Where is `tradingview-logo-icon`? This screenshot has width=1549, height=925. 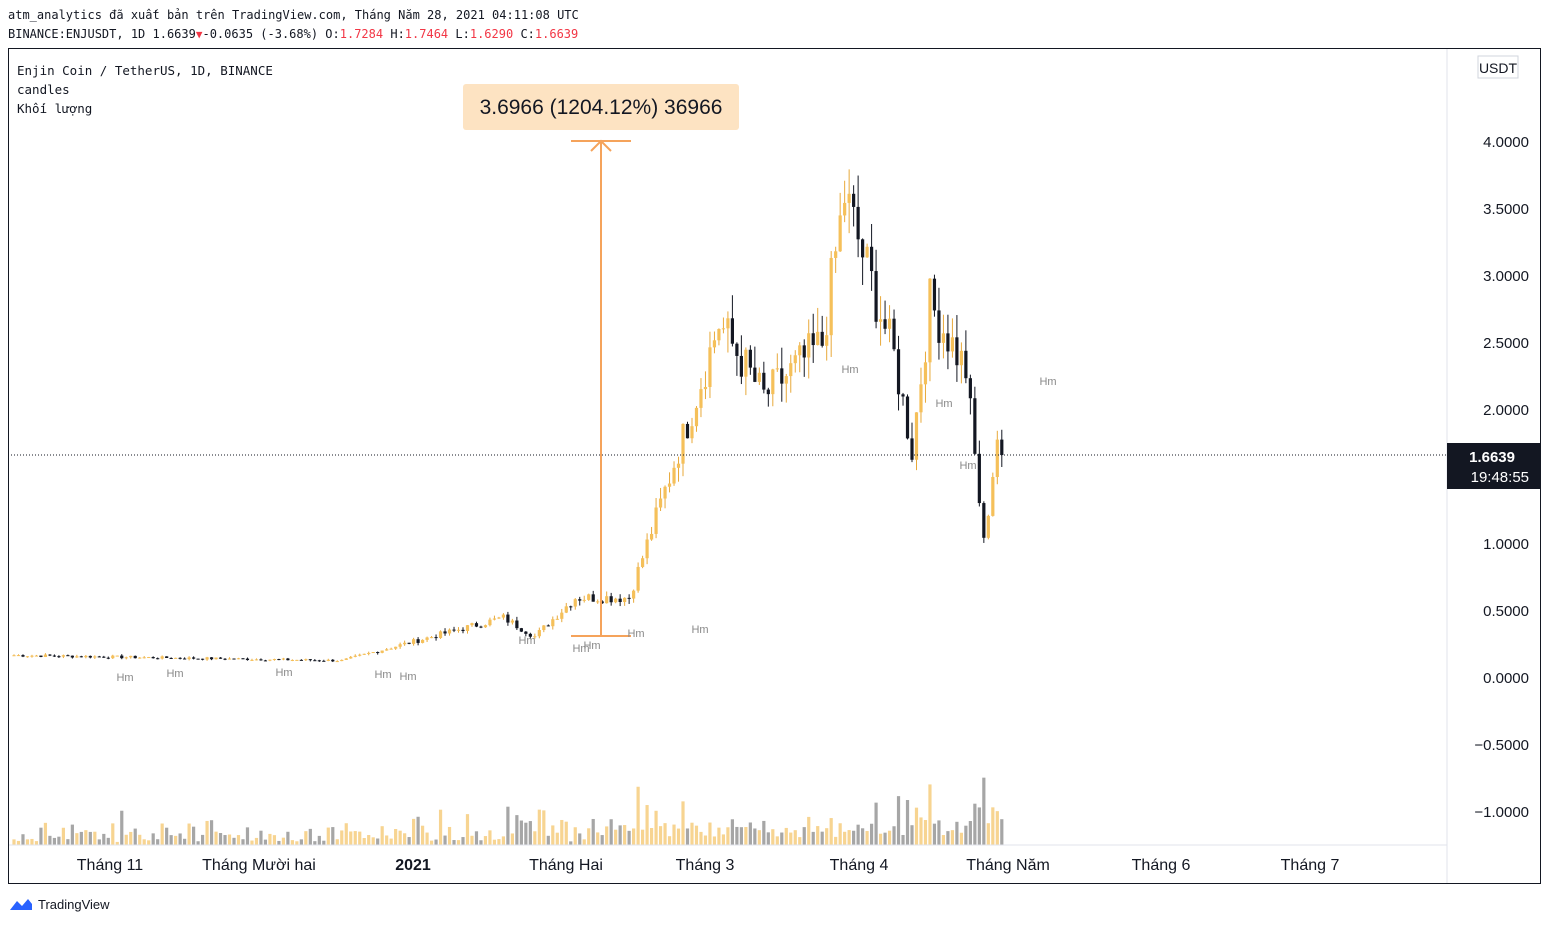 tradingview-logo-icon is located at coordinates (21, 904).